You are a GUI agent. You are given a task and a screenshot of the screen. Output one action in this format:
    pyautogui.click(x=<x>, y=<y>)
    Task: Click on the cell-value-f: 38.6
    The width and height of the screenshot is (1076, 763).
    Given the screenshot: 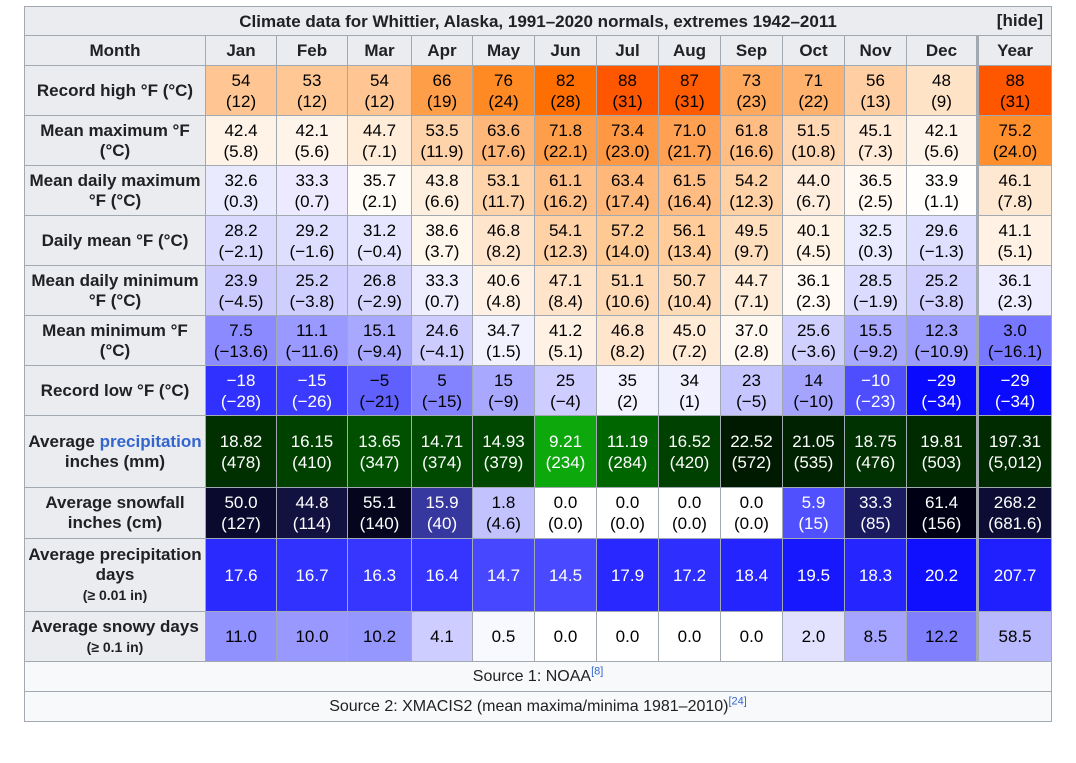 What is the action you would take?
    pyautogui.click(x=442, y=230)
    